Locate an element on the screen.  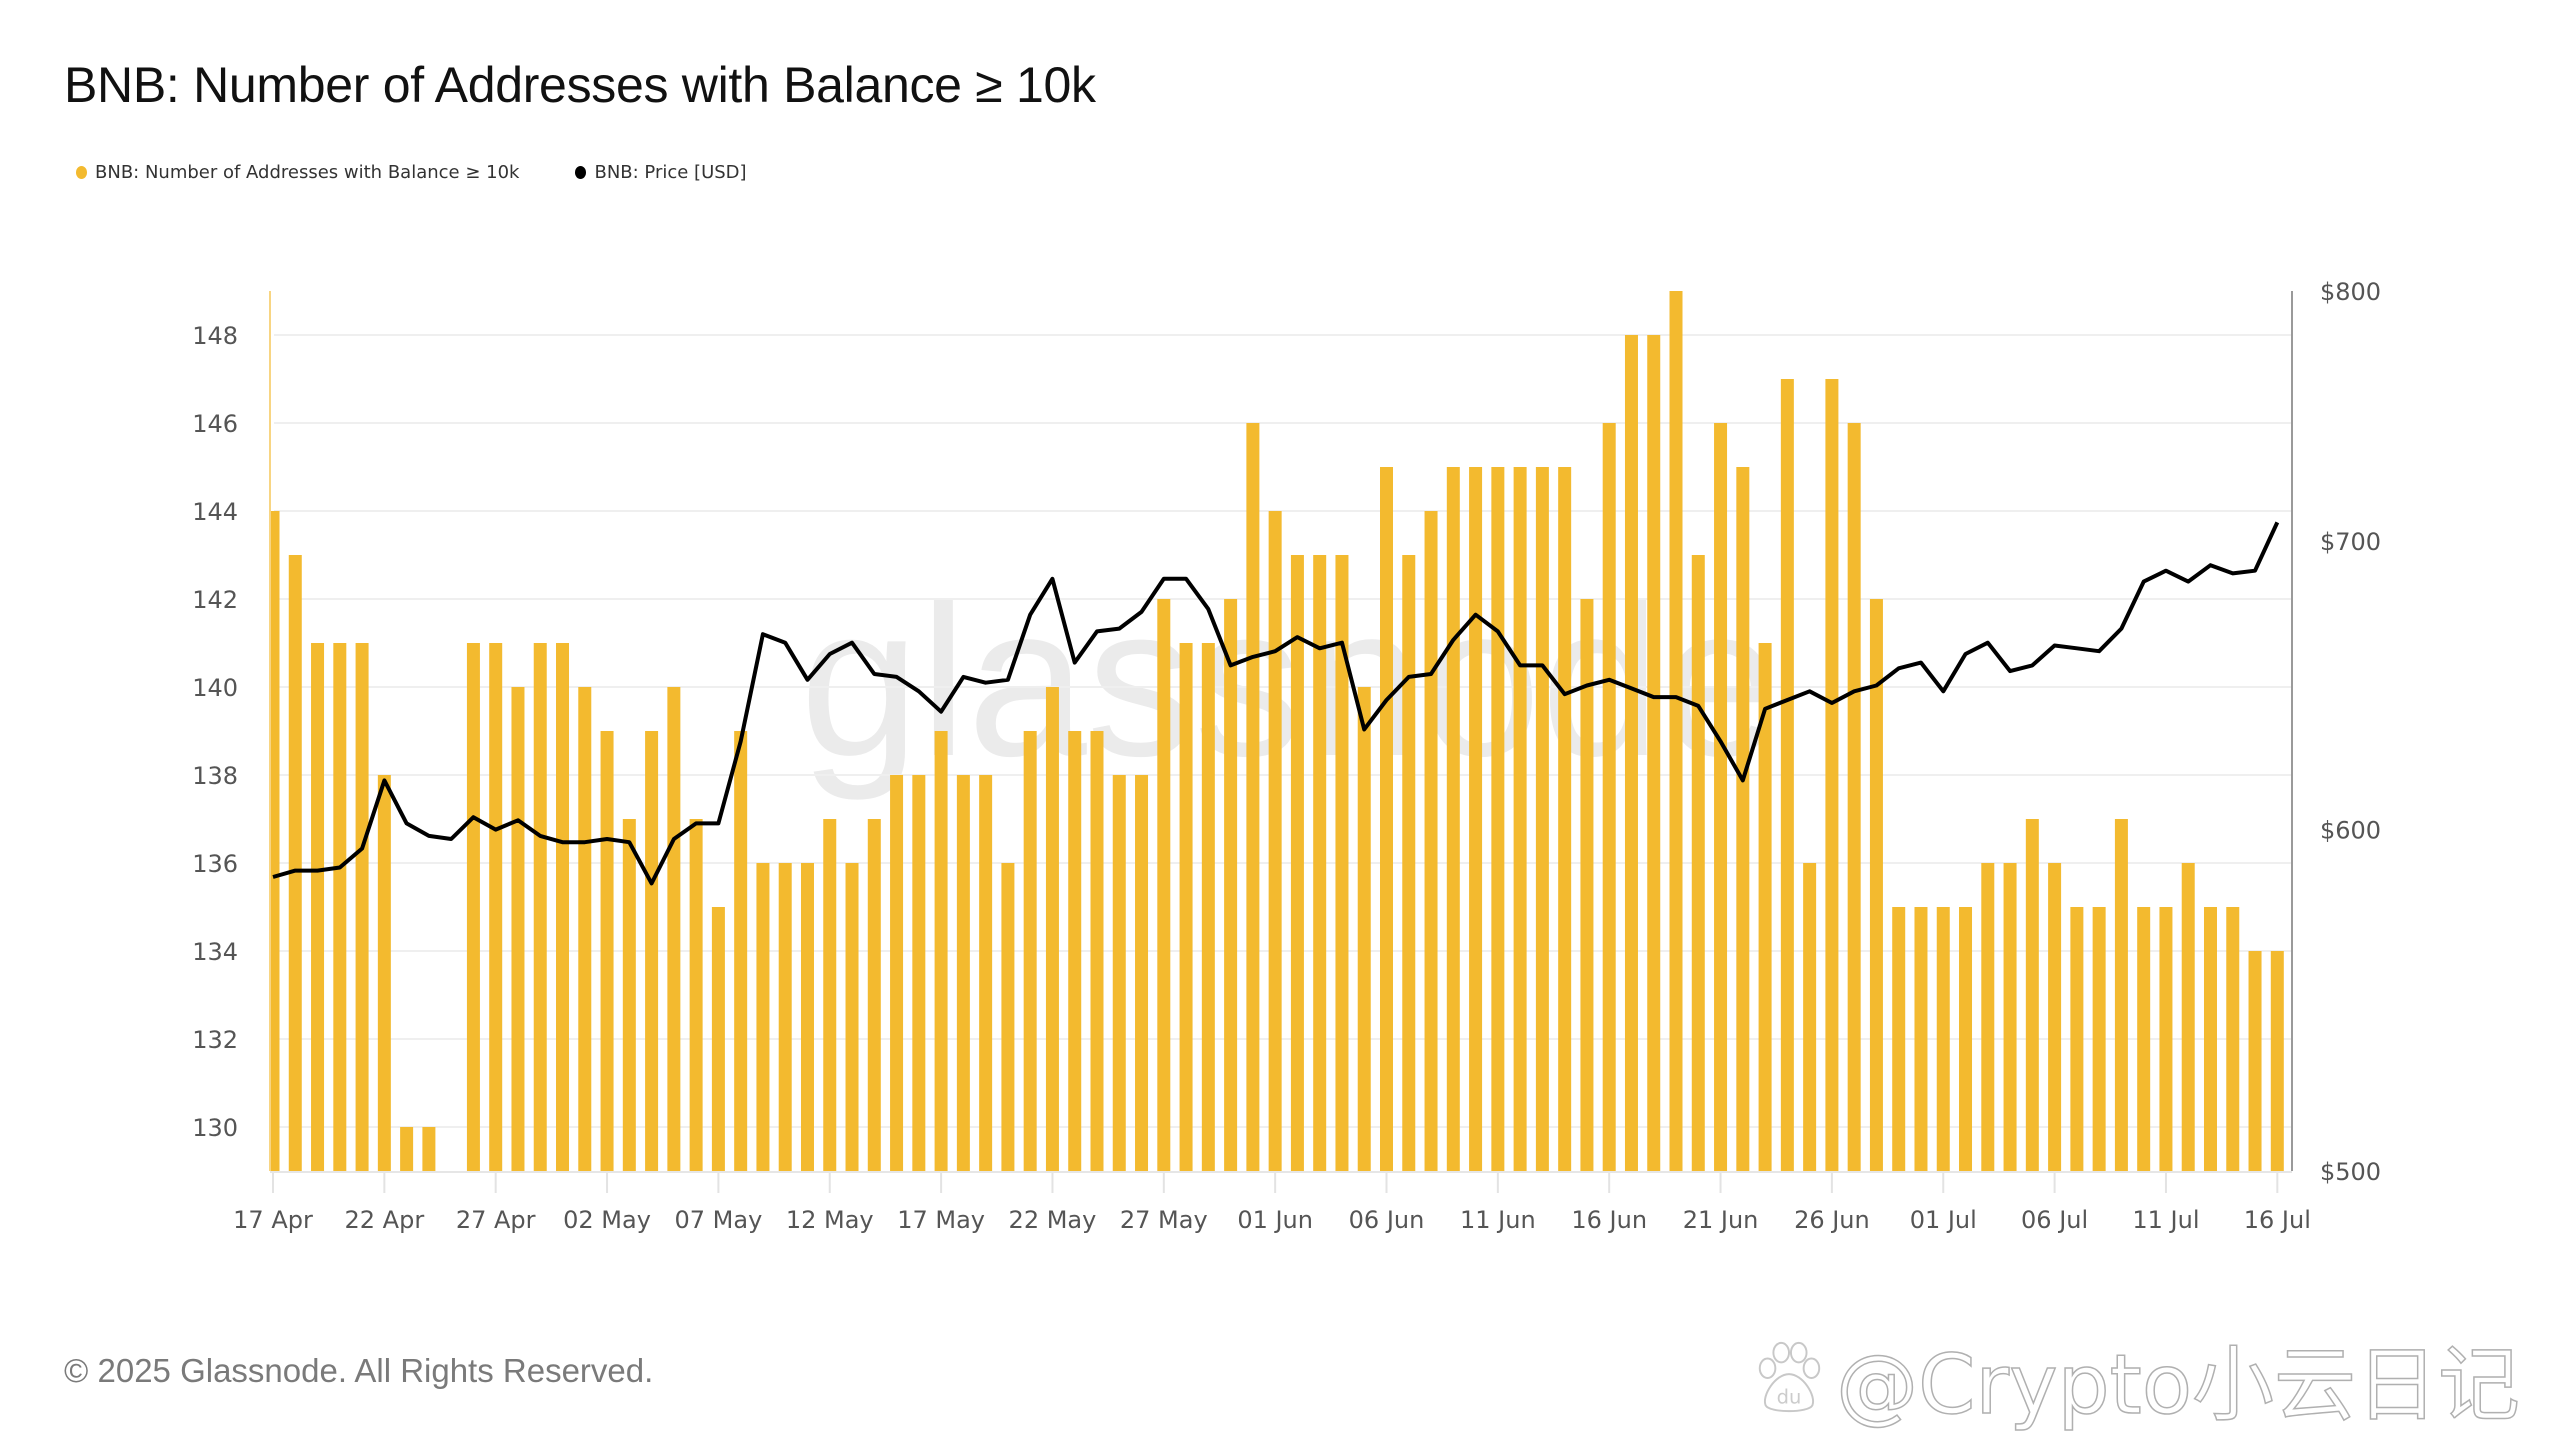
x-tick-label: 11 Jul is located at coordinates (2165, 1220).